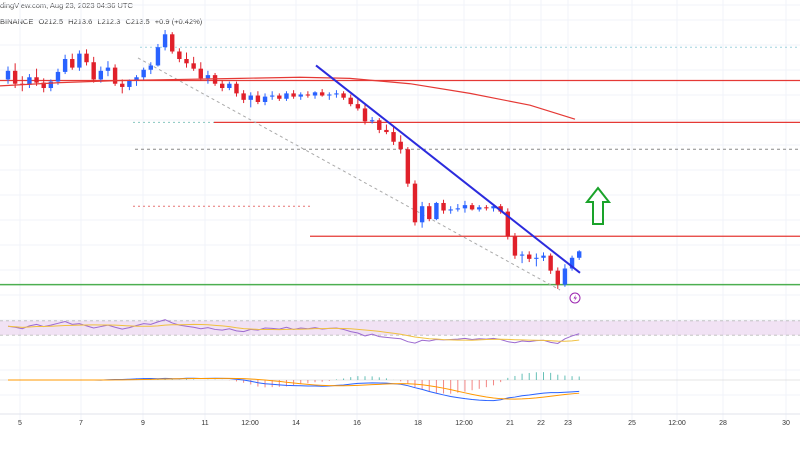 Image resolution: width=800 pixels, height=450 pixels. What do you see at coordinates (109, 21) in the screenshot?
I see `low-value: L212.3` at bounding box center [109, 21].